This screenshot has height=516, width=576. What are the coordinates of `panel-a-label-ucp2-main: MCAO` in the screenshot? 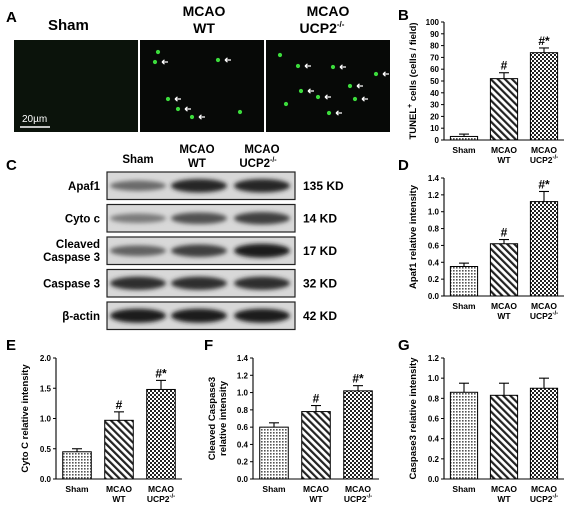 It's located at (328, 11).